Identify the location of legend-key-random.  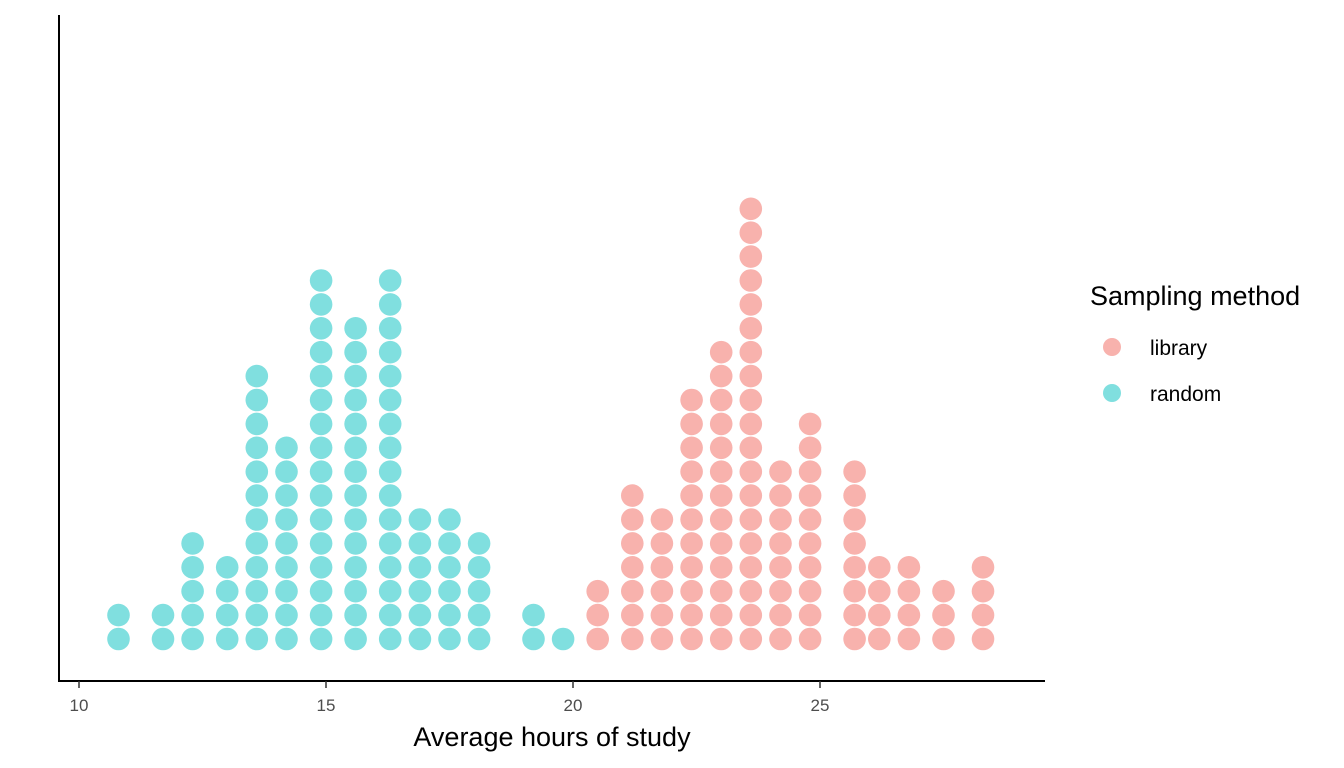
(1112, 393).